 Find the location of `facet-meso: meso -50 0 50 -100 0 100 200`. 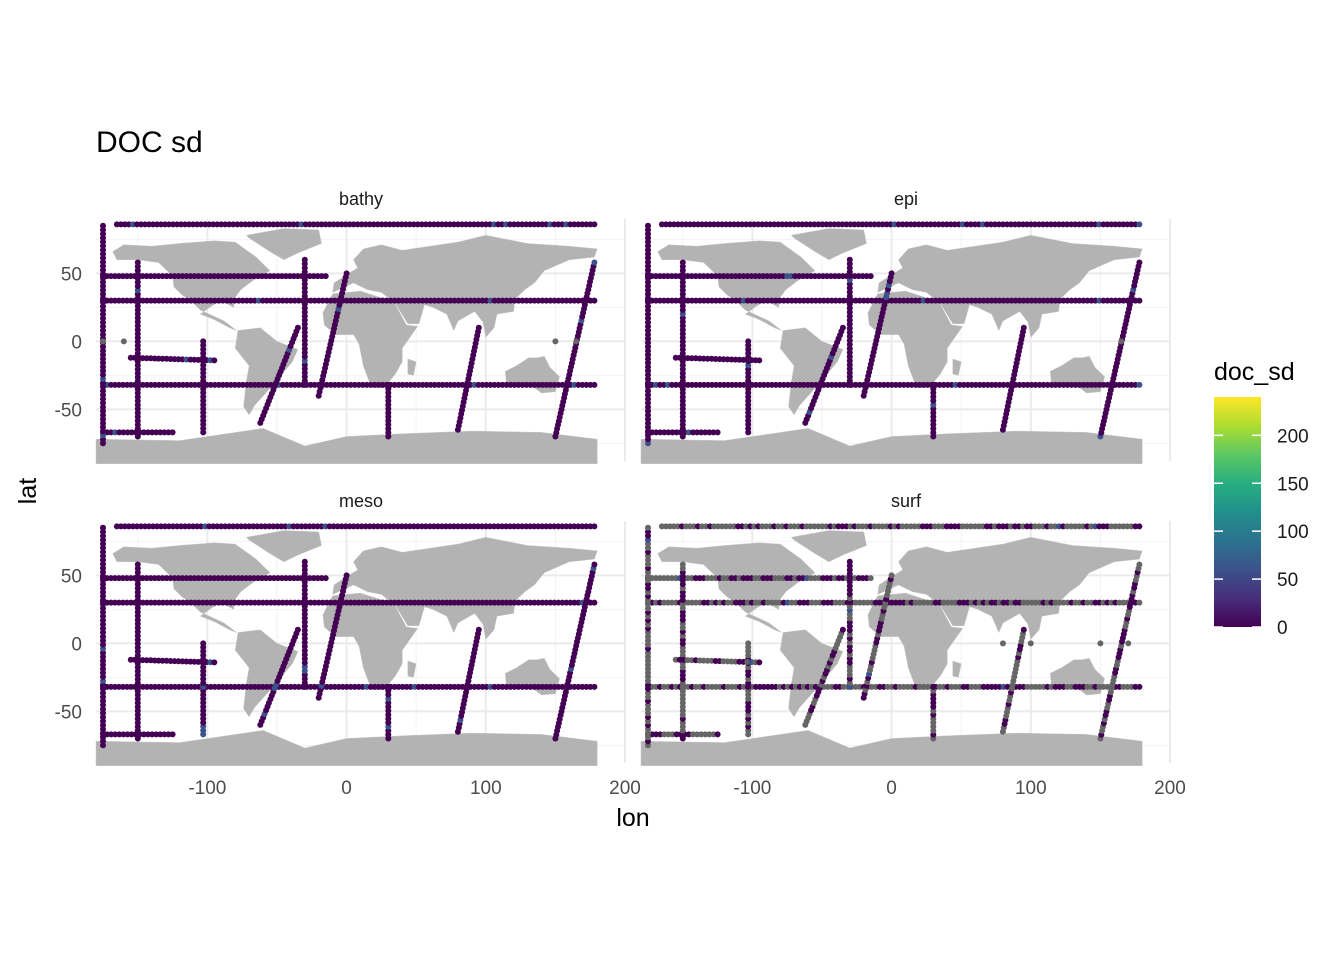

facet-meso: meso -50 0 50 -100 0 100 200 is located at coordinates (348, 645).